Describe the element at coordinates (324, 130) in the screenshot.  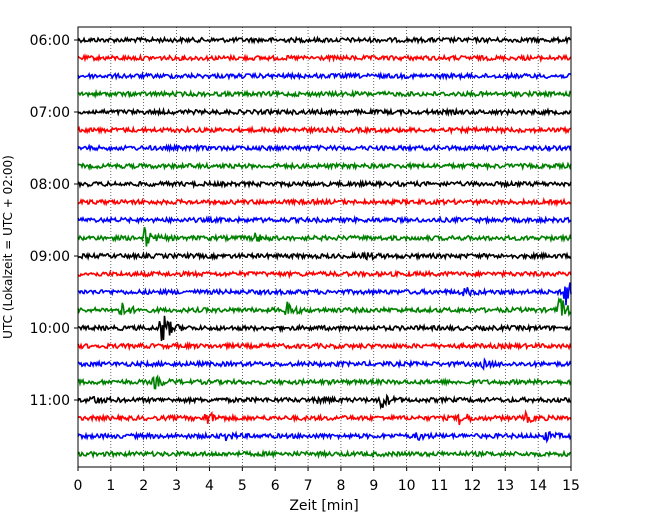
I see `trace-row-07:15` at that location.